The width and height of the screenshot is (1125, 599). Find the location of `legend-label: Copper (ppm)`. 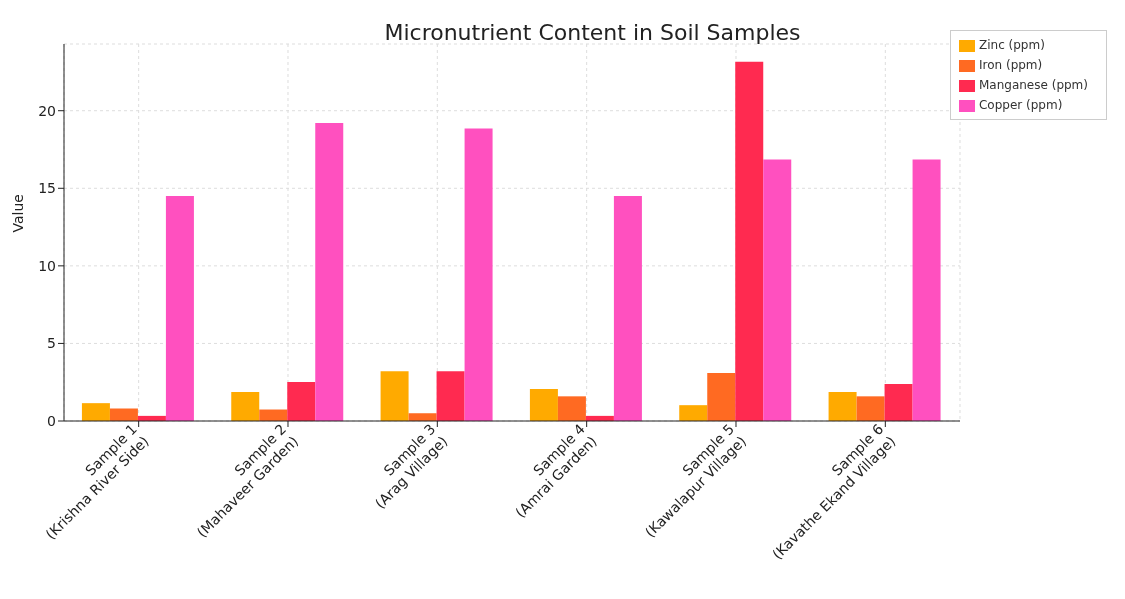

legend-label: Copper (ppm) is located at coordinates (1020, 105).